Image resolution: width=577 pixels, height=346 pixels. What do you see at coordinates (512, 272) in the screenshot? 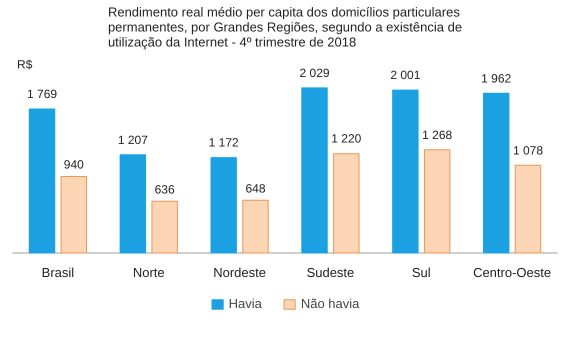
I see `x-tick-label: Centro-Oeste` at bounding box center [512, 272].